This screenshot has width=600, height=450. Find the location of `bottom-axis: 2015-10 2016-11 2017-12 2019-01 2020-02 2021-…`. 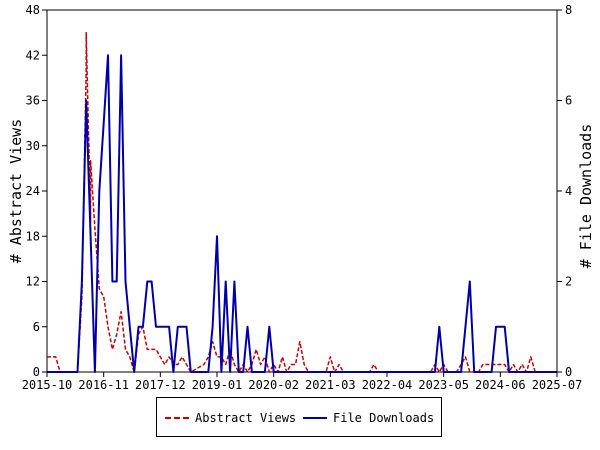

bottom-axis: 2015-10 2016-11 2017-12 2019-01 2020-02 2021-… is located at coordinates (302, 382).